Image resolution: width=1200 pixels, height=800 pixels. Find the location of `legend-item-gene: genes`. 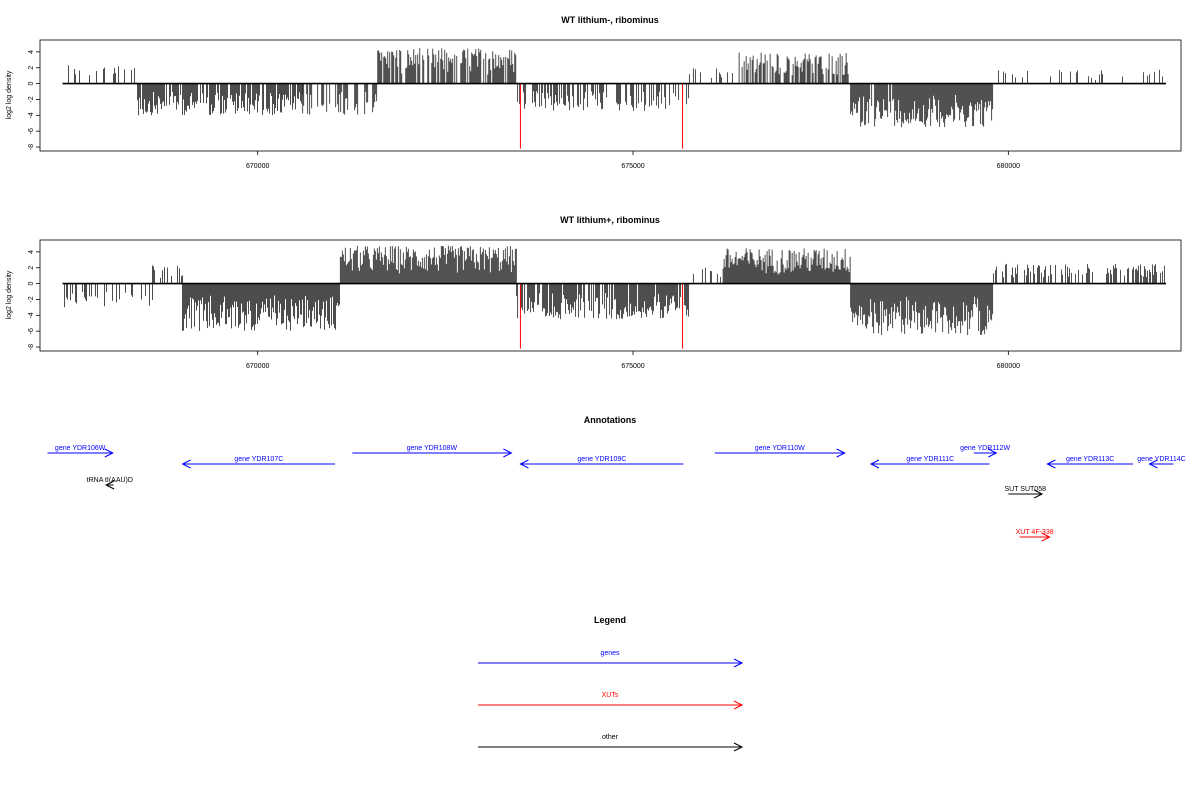

legend-item-gene: genes is located at coordinates (611, 659).